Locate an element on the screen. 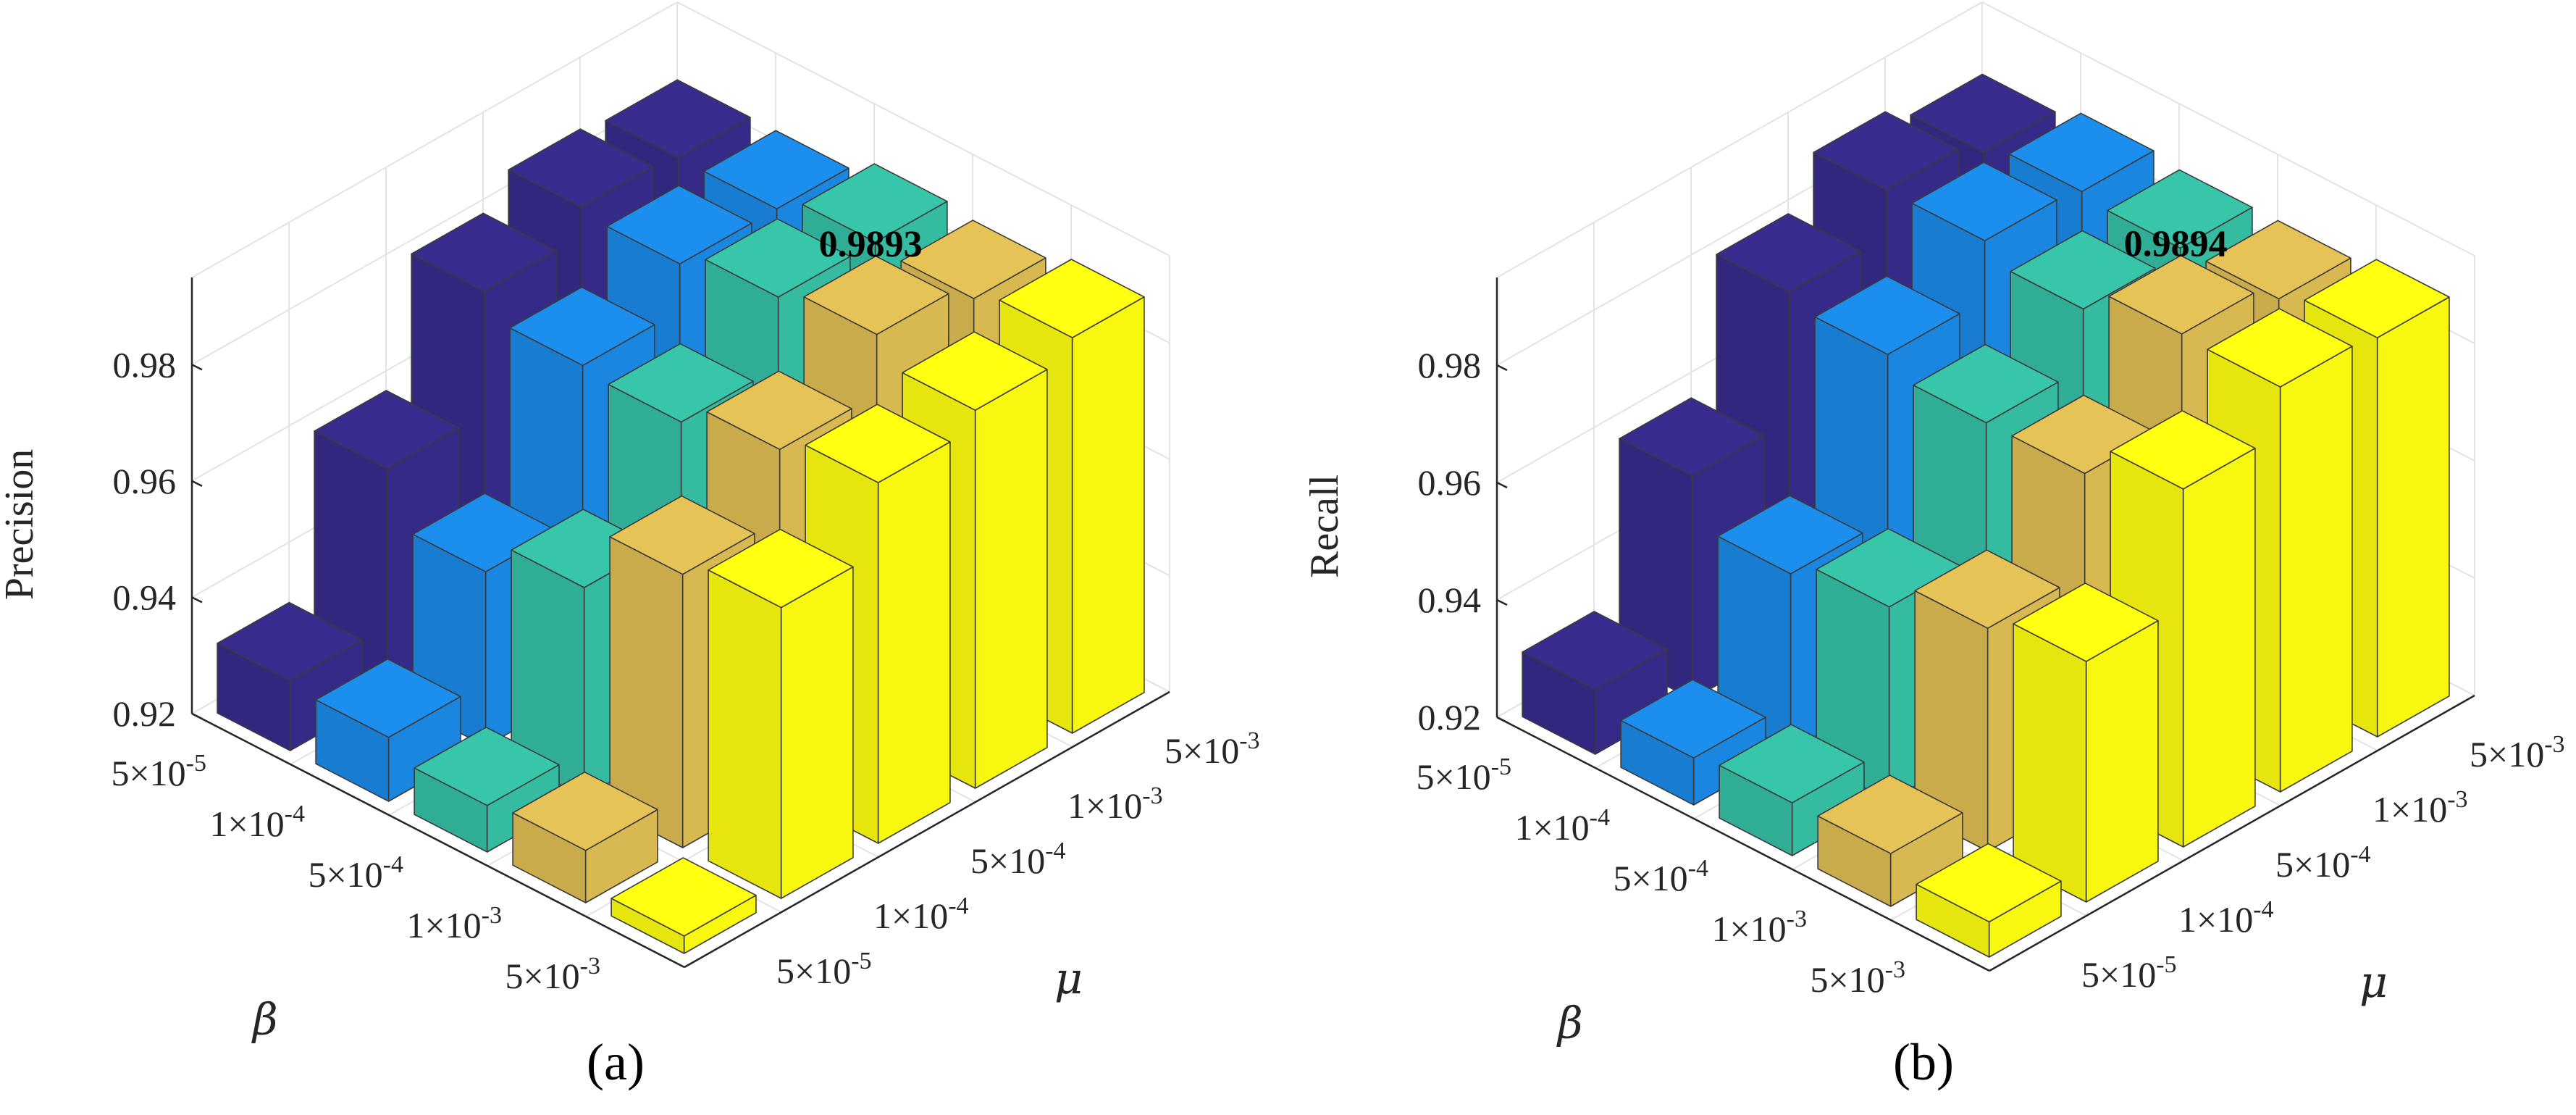 Image resolution: width=2576 pixels, height=1115 pixels. z-axis-label: Recall is located at coordinates (1324, 526).